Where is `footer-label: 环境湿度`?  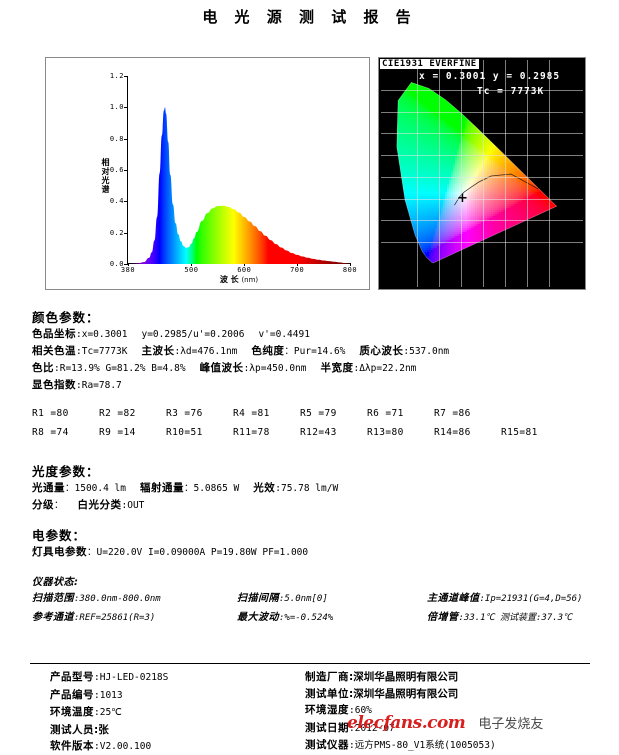
footer-label: 环境湿度 is located at coordinates (327, 710).